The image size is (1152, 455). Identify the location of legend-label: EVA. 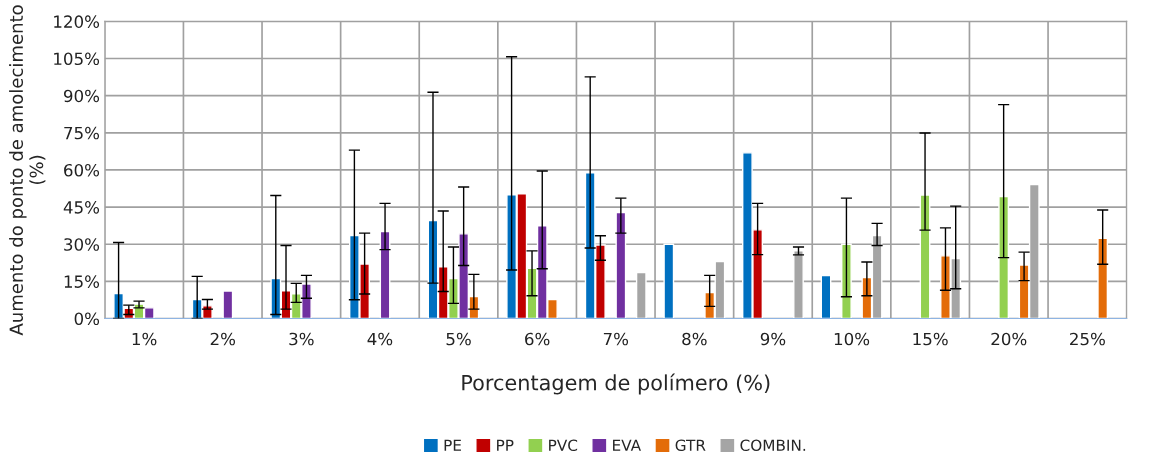
(627, 445).